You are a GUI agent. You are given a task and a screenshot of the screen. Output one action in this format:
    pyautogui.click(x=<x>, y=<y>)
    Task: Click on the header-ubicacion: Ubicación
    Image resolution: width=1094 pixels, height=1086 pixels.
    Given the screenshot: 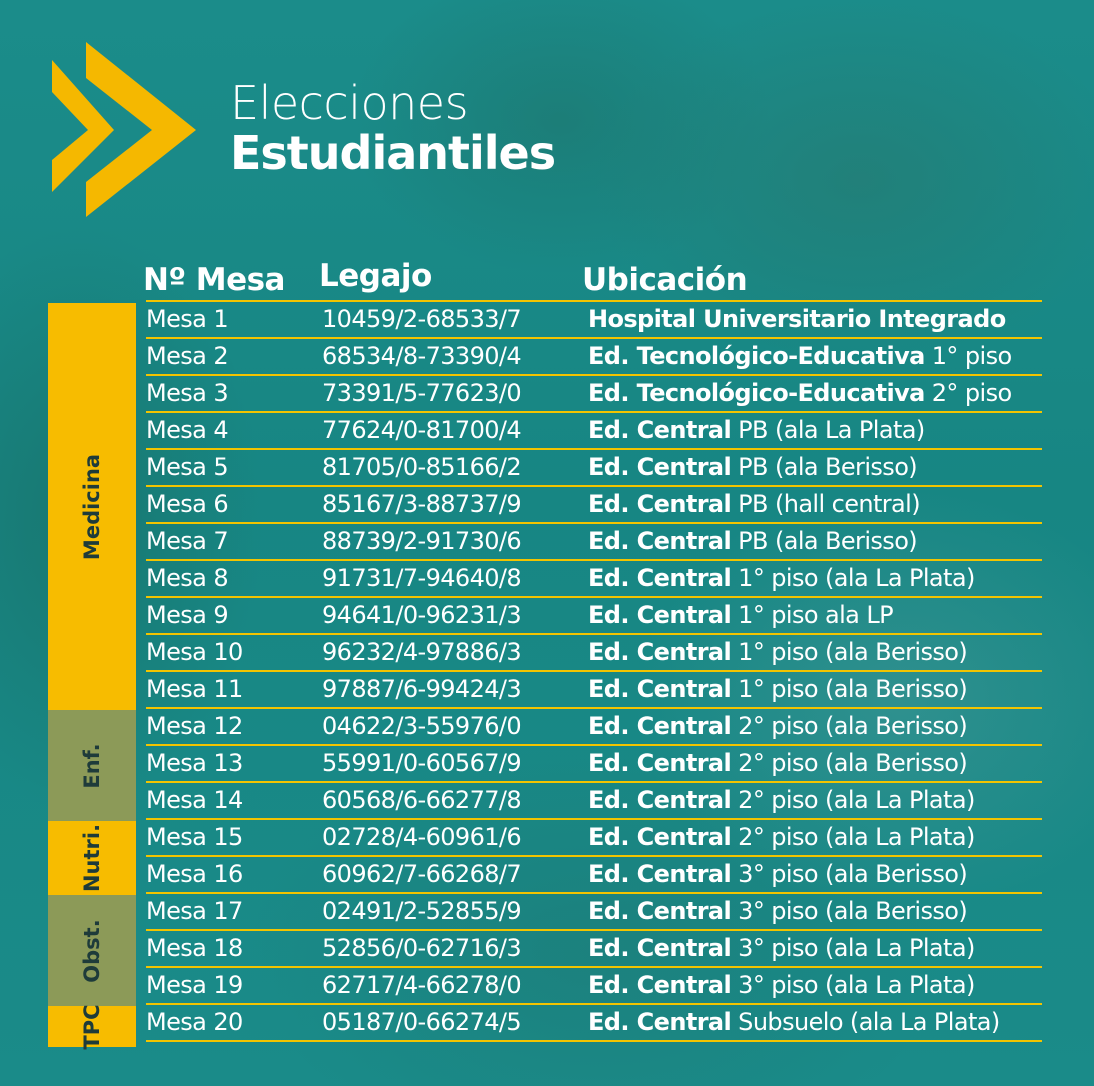 What is the action you would take?
    pyautogui.click(x=665, y=280)
    